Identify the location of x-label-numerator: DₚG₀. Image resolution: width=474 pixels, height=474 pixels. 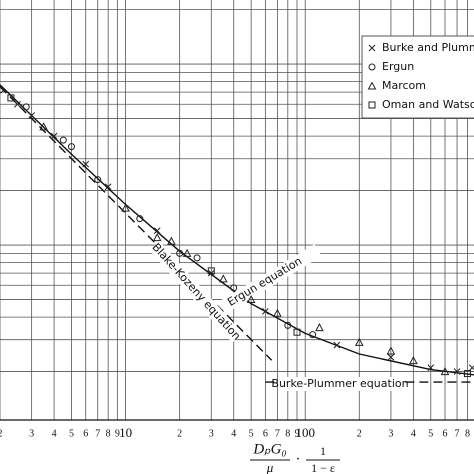
(269, 449).